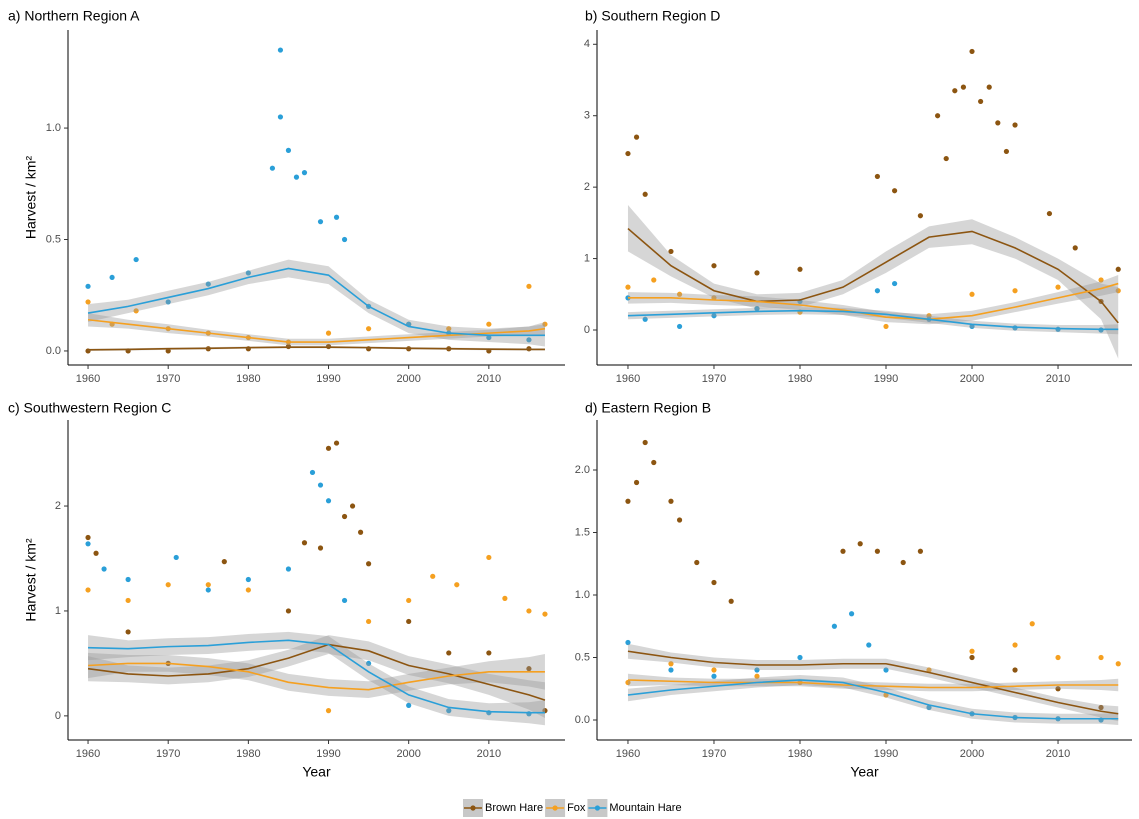 Image resolution: width=1139 pixels, height=819 pixels. I want to click on legend-label: Brown Hare, so click(514, 808).